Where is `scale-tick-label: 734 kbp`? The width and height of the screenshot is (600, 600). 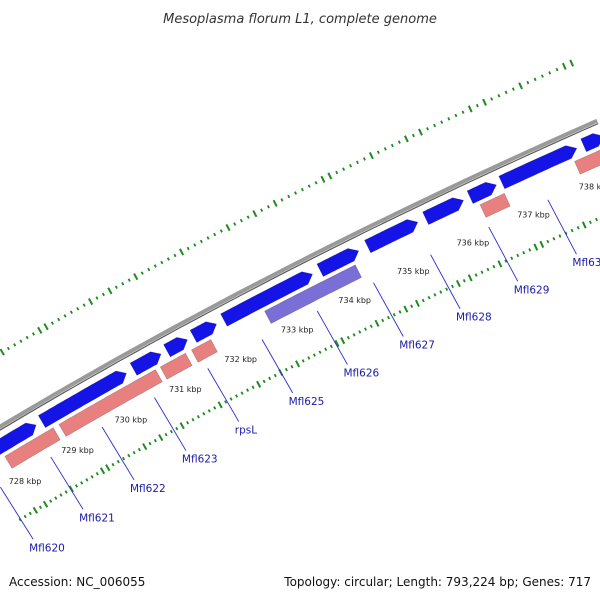
scale-tick-label: 734 kbp is located at coordinates (354, 300).